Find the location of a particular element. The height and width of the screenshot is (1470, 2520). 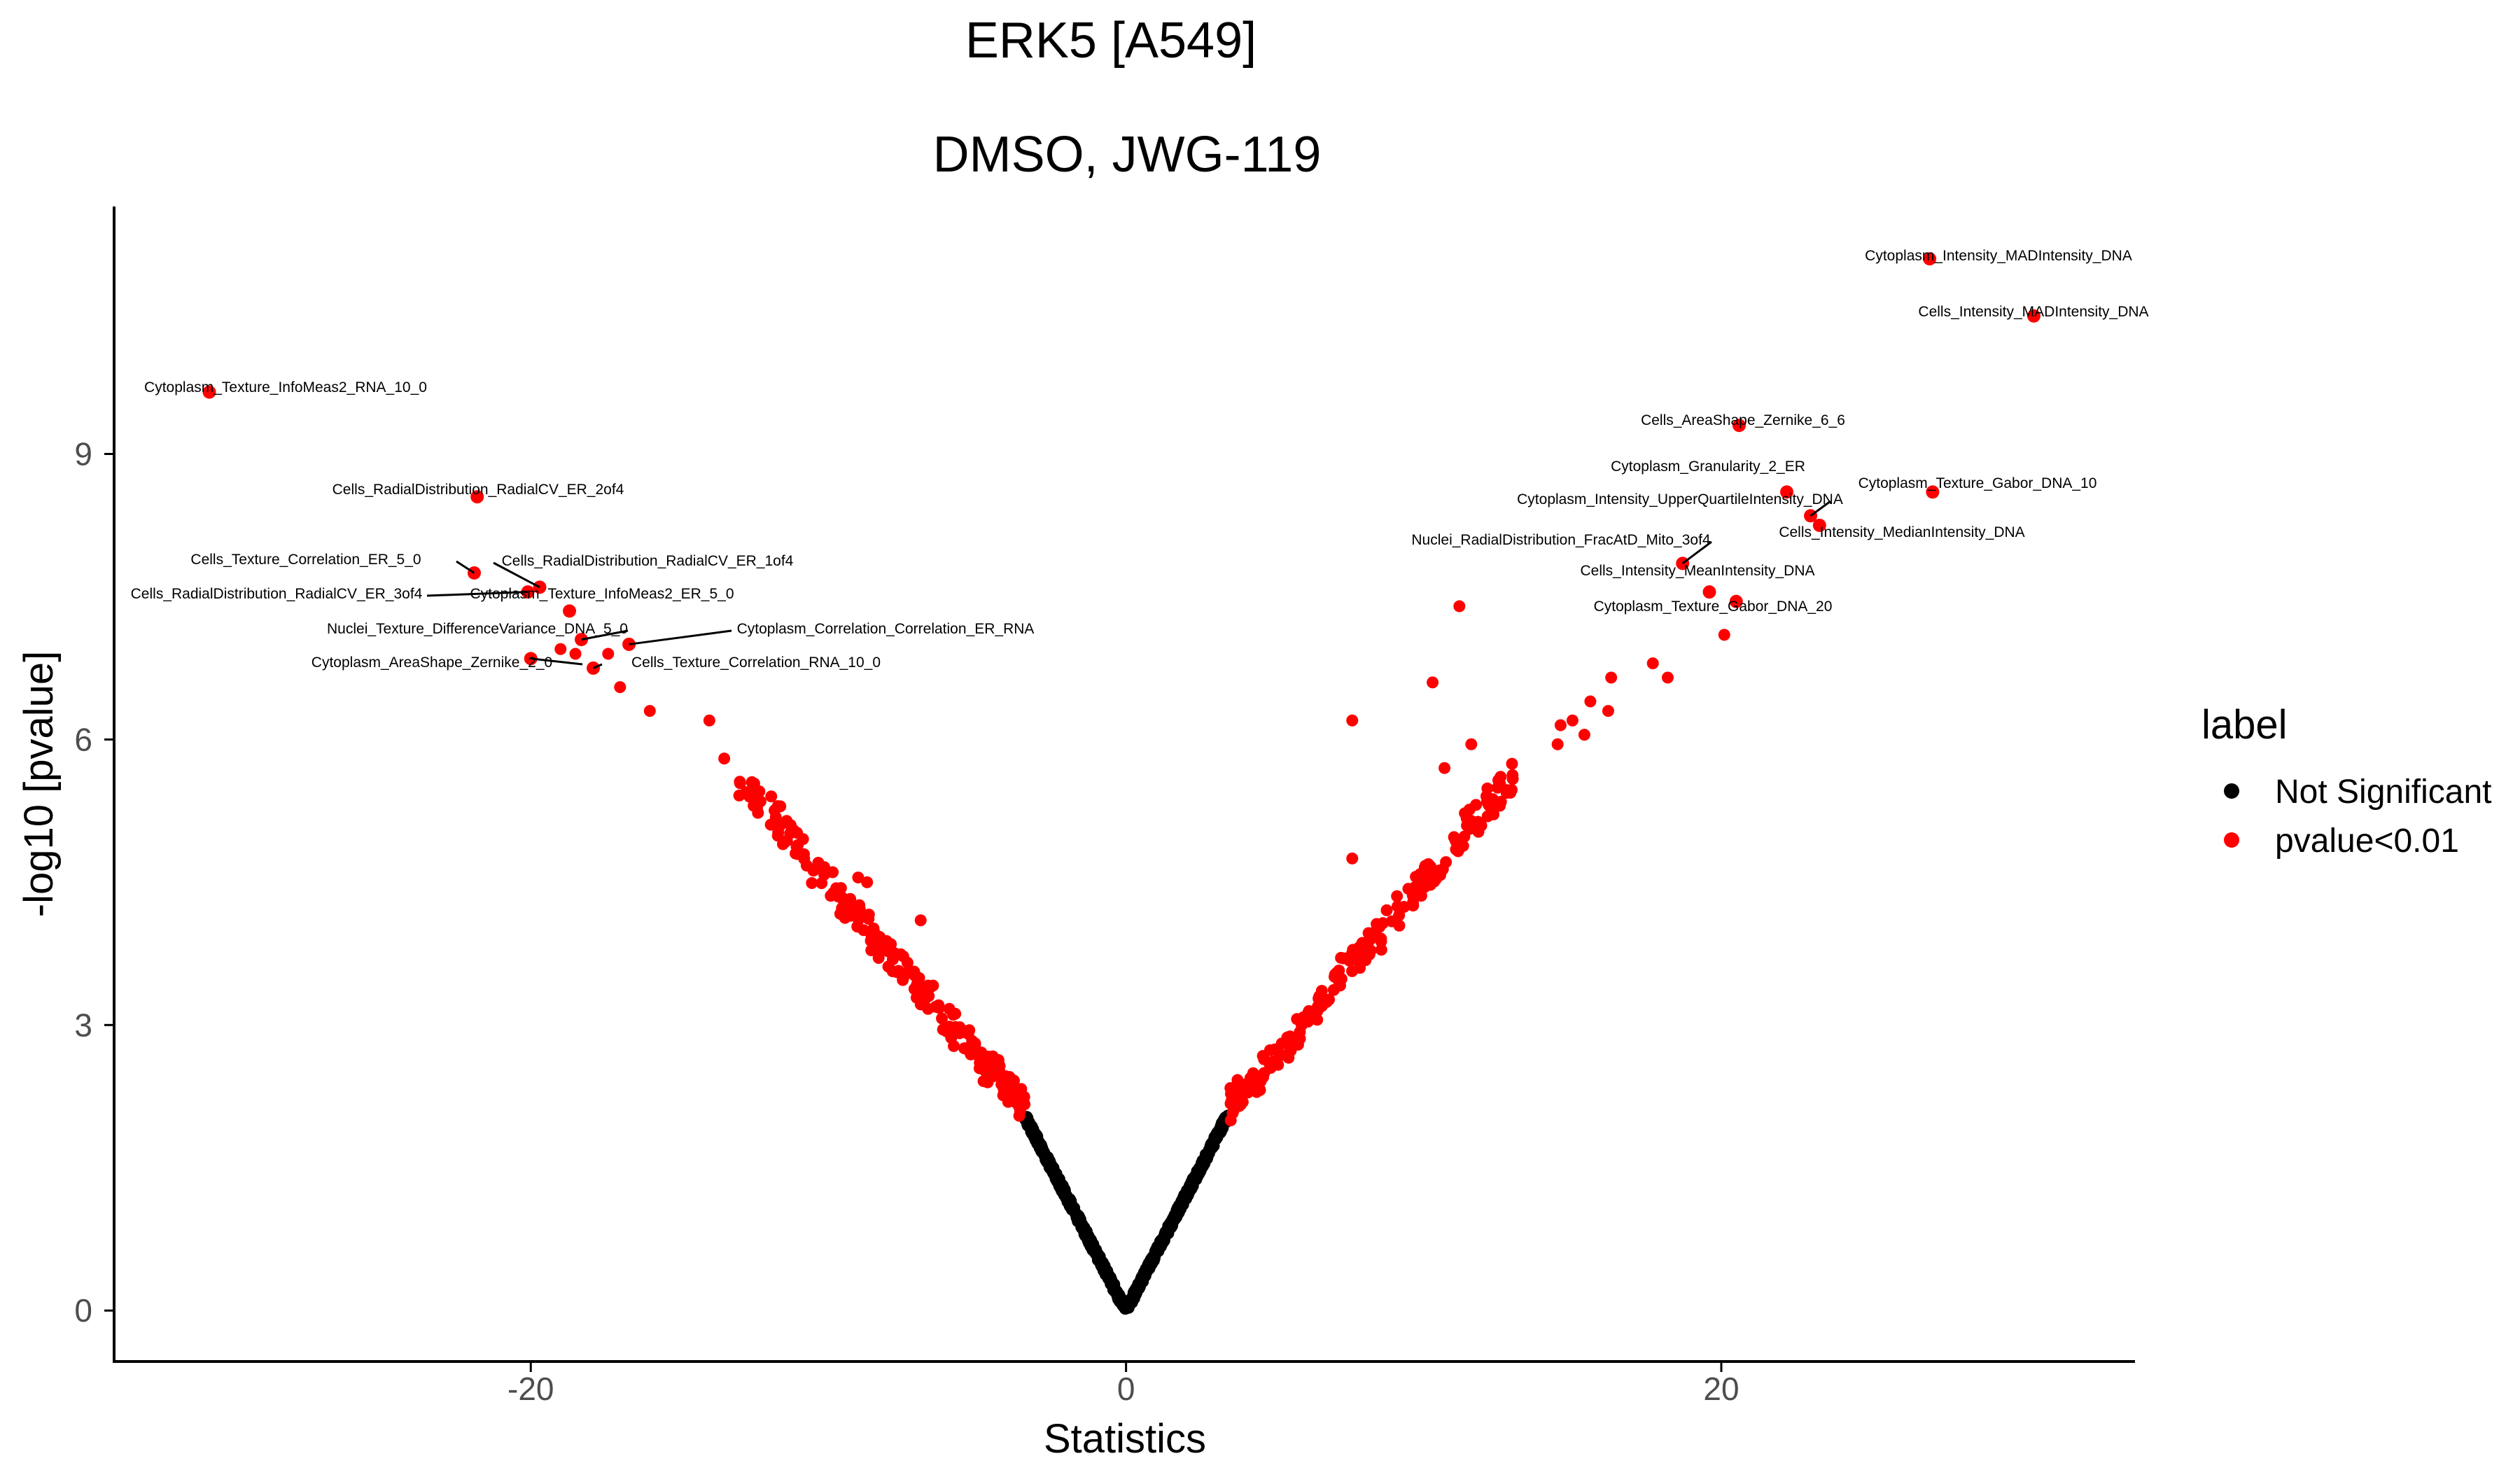

legend-key-not-significant is located at coordinates (2231, 791).